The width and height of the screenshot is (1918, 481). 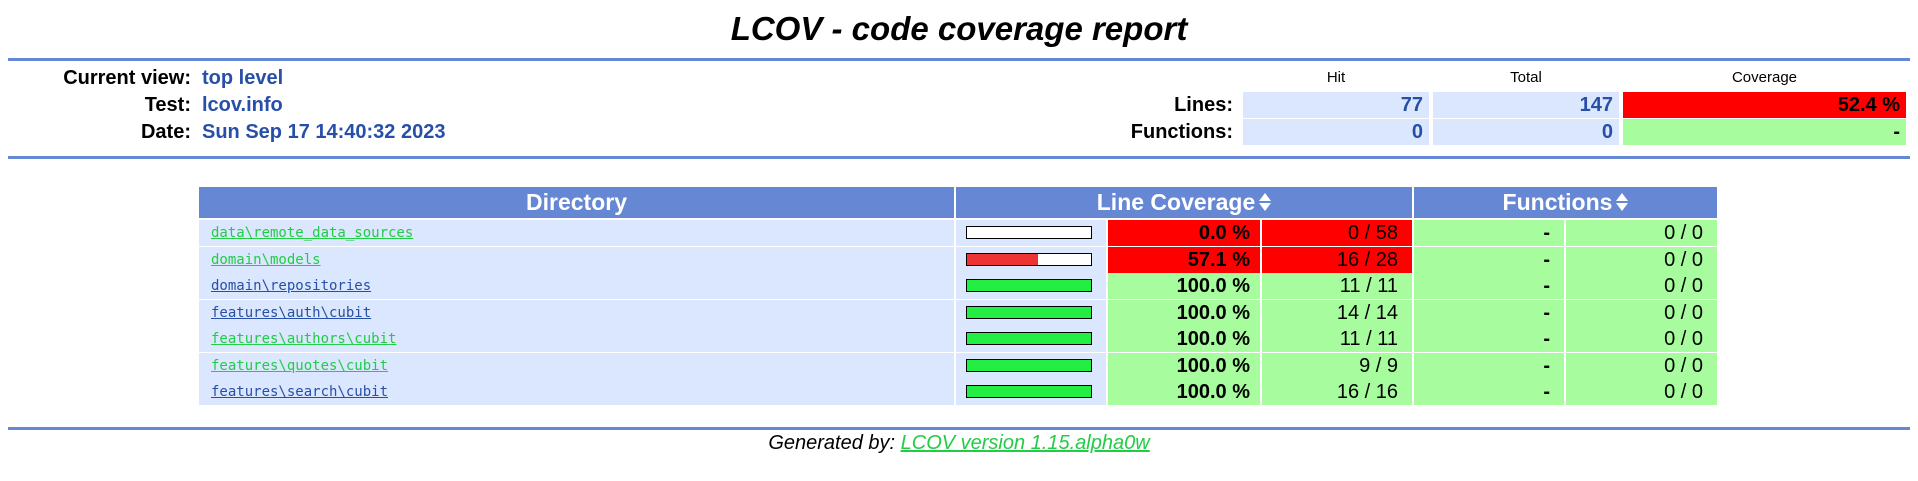 What do you see at coordinates (576, 339) in the screenshot?
I see `directory-cell: features\authors\cubit` at bounding box center [576, 339].